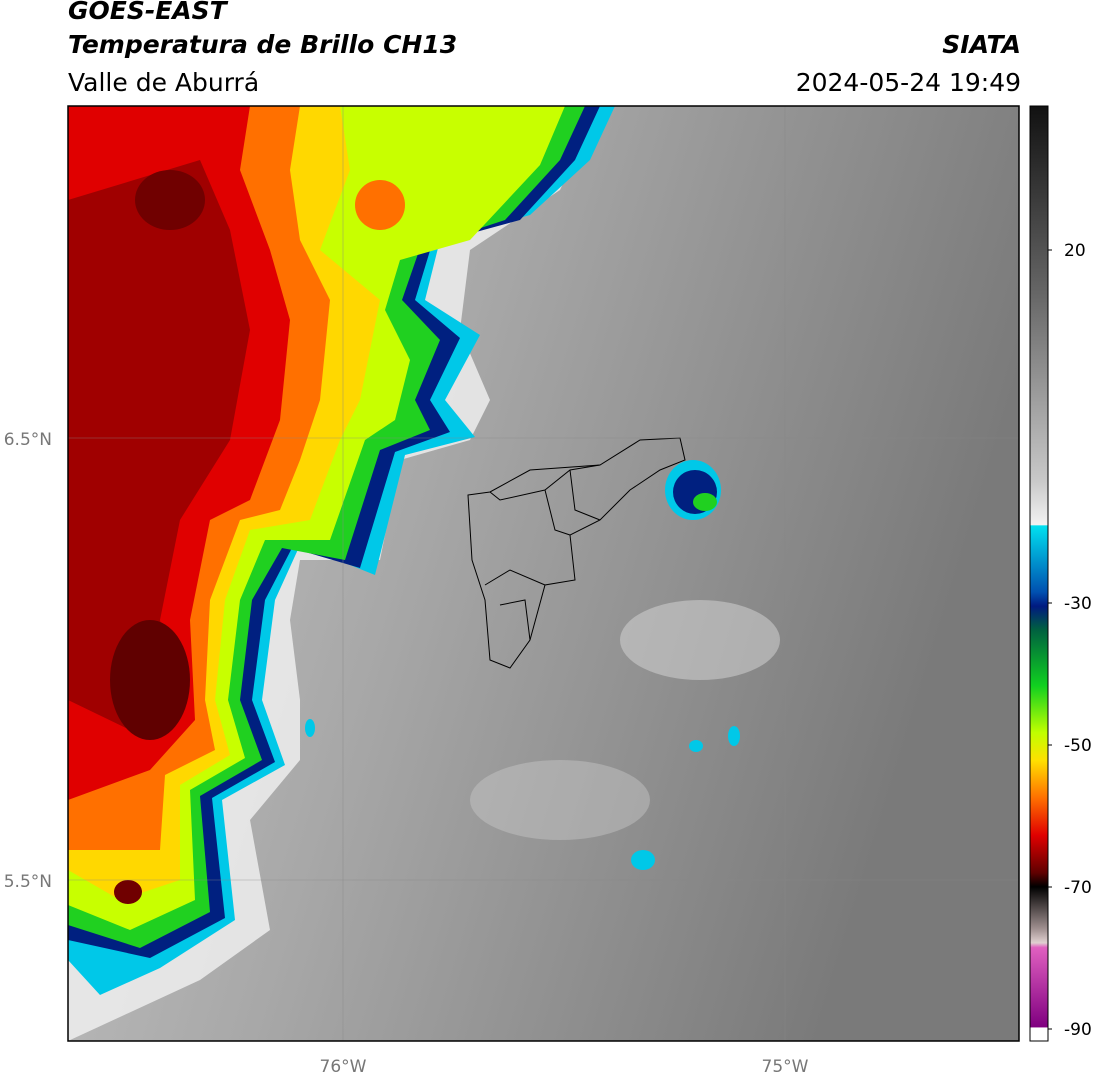 This screenshot has width=1094, height=1078. Describe the element at coordinates (785, 1067) in the screenshot. I see `lon-label: 75°W` at that location.